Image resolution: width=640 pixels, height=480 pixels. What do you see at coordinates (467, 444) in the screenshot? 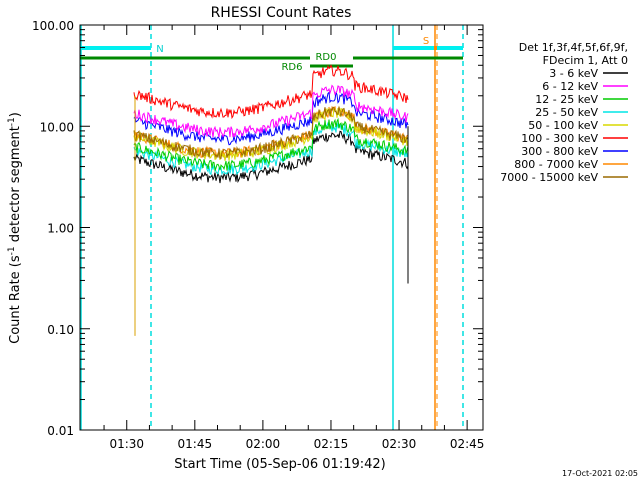
I see `x-tick-label: 02:45` at bounding box center [467, 444].